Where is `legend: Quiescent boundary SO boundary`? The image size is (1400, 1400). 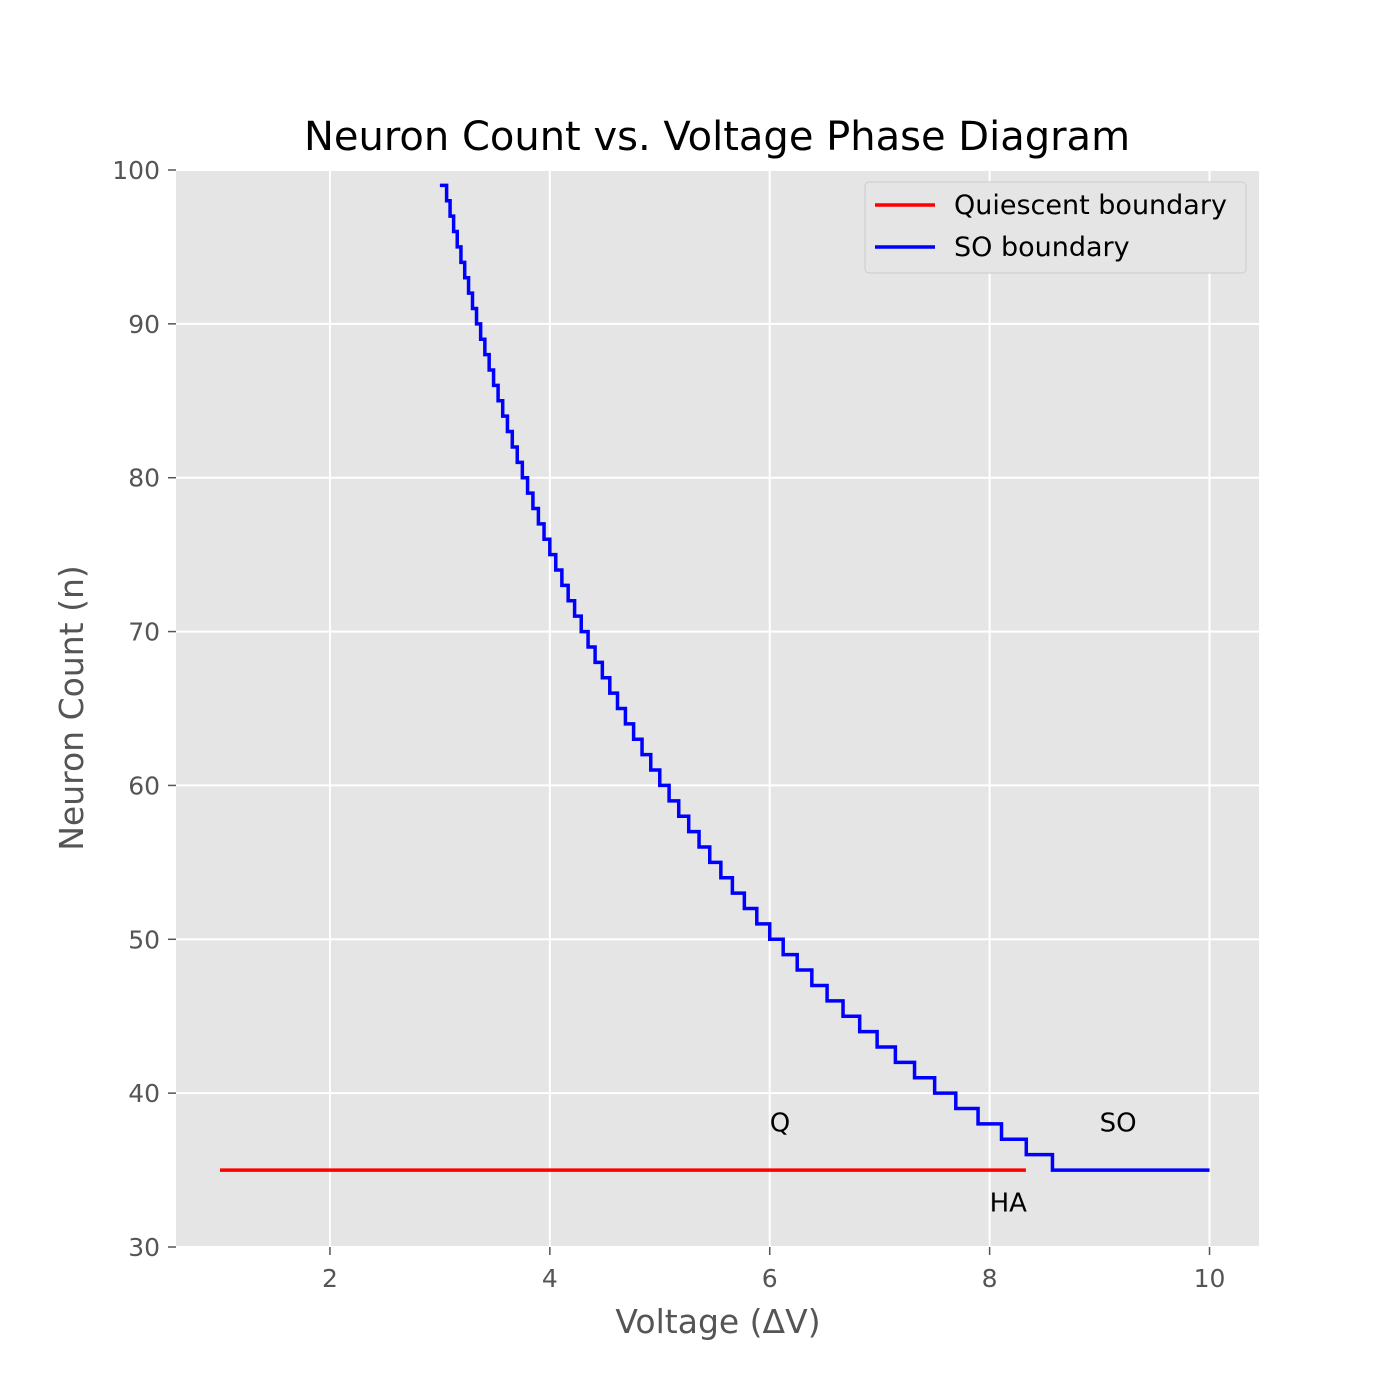
legend: Quiescent boundary SO boundary is located at coordinates (1055, 227).